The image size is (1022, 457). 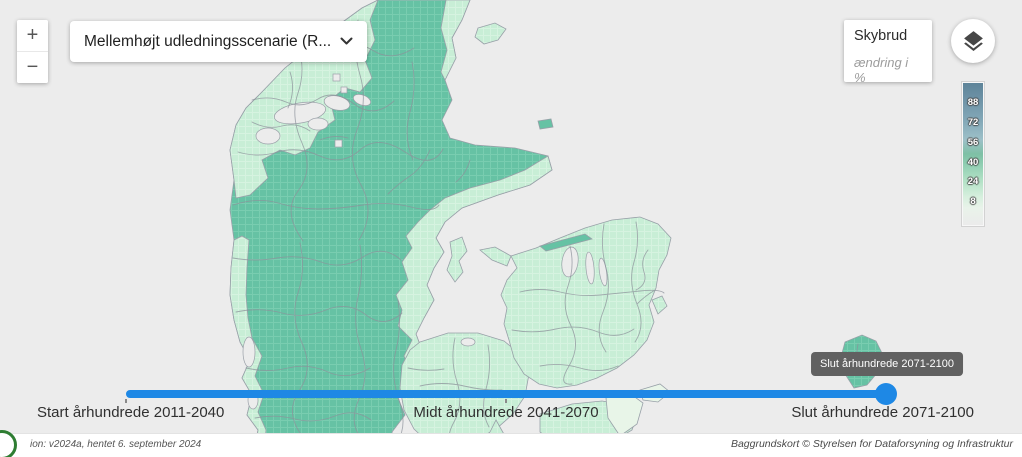 What do you see at coordinates (882, 412) in the screenshot?
I see `timeline-label-end: Slut århundrede 2071-2100` at bounding box center [882, 412].